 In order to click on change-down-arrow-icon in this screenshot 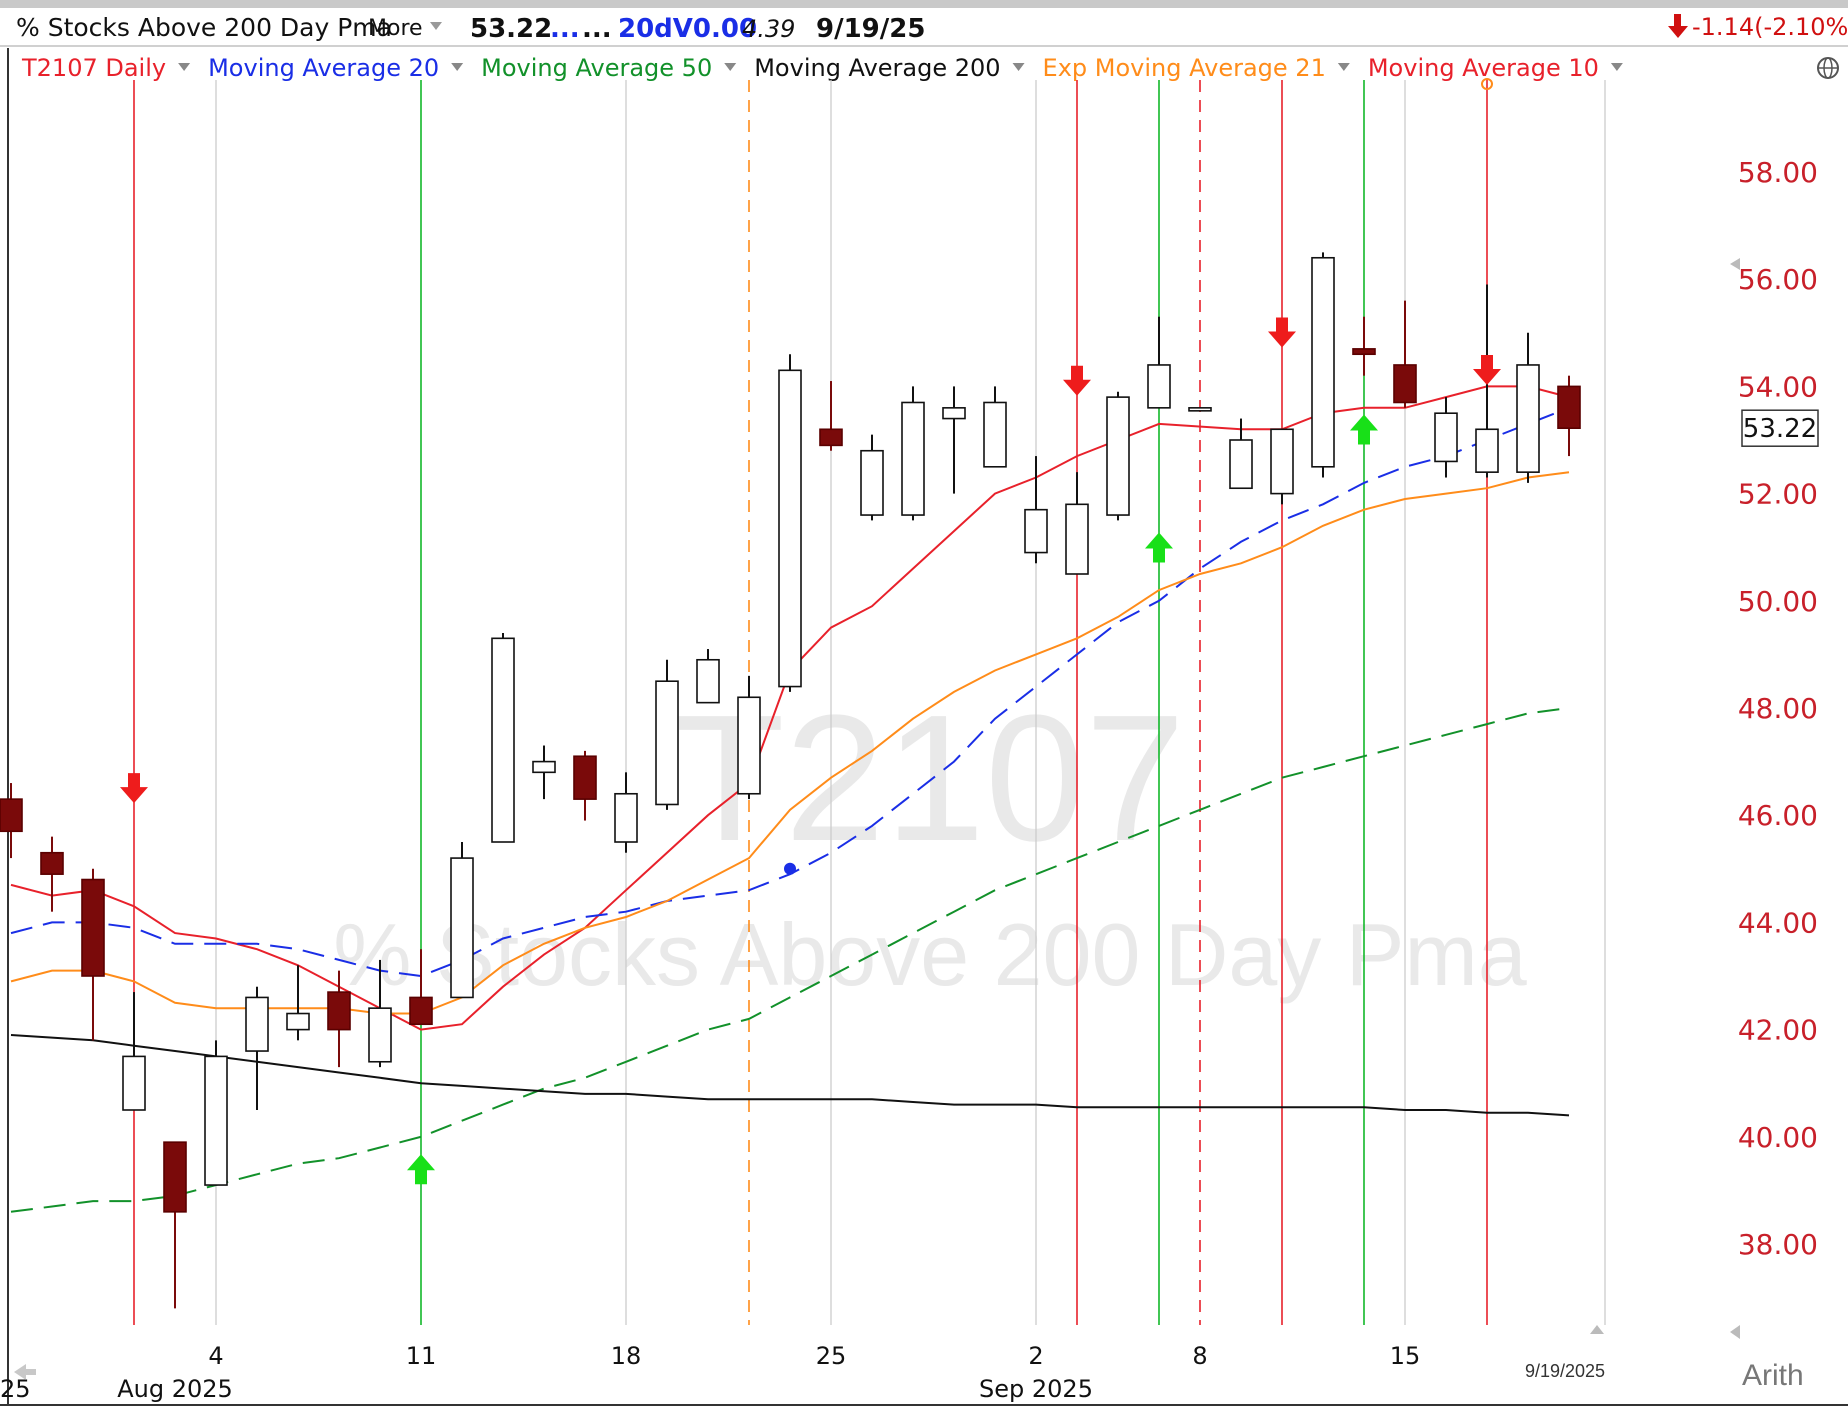, I will do `click(1678, 26)`.